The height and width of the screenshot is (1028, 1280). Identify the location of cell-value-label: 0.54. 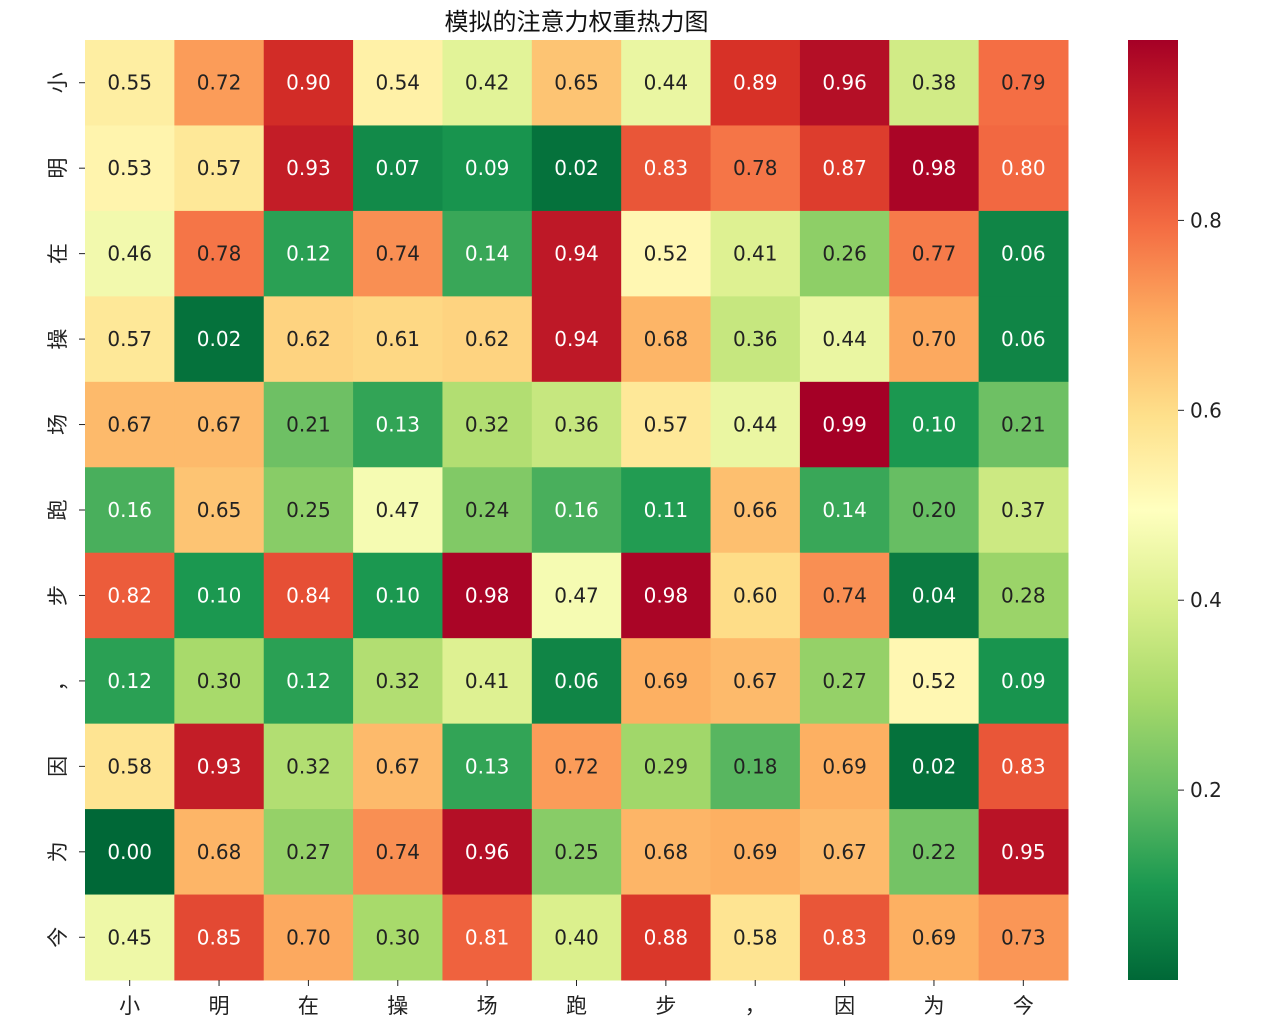
(398, 83).